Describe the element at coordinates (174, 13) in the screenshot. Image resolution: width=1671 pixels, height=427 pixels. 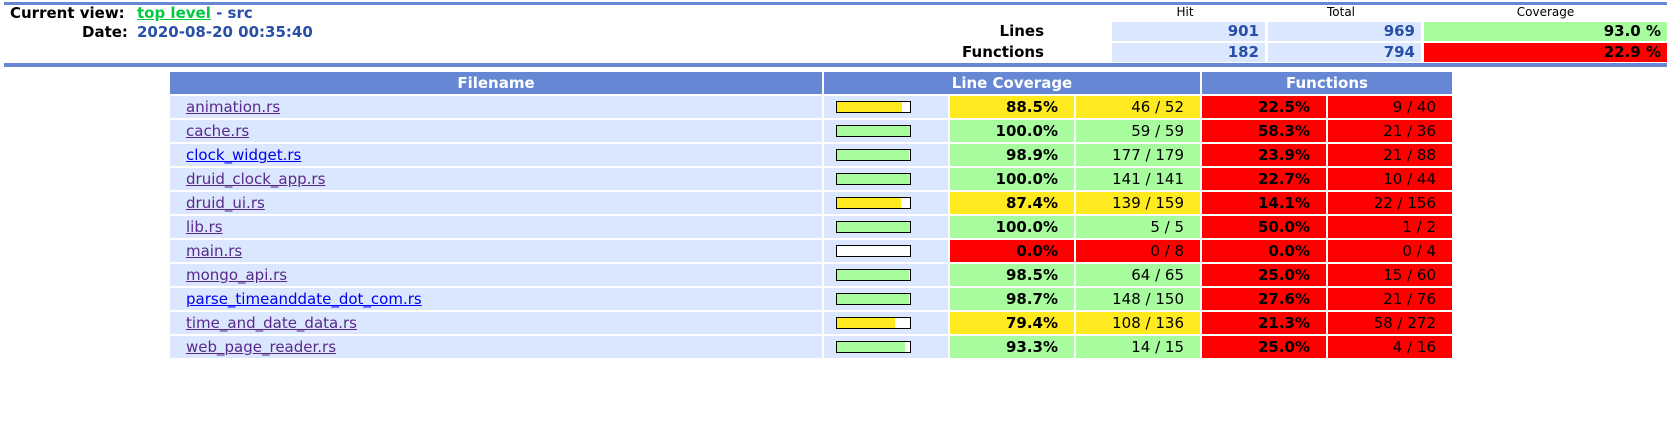
I see `top-level-link: top level` at that location.